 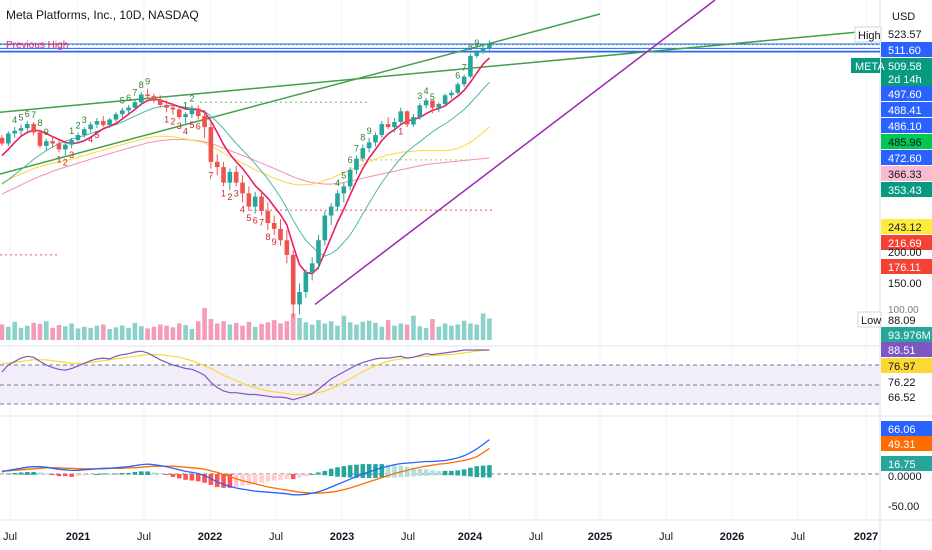 I want to click on rsi-axis-badge-bg, so click(x=906, y=365).